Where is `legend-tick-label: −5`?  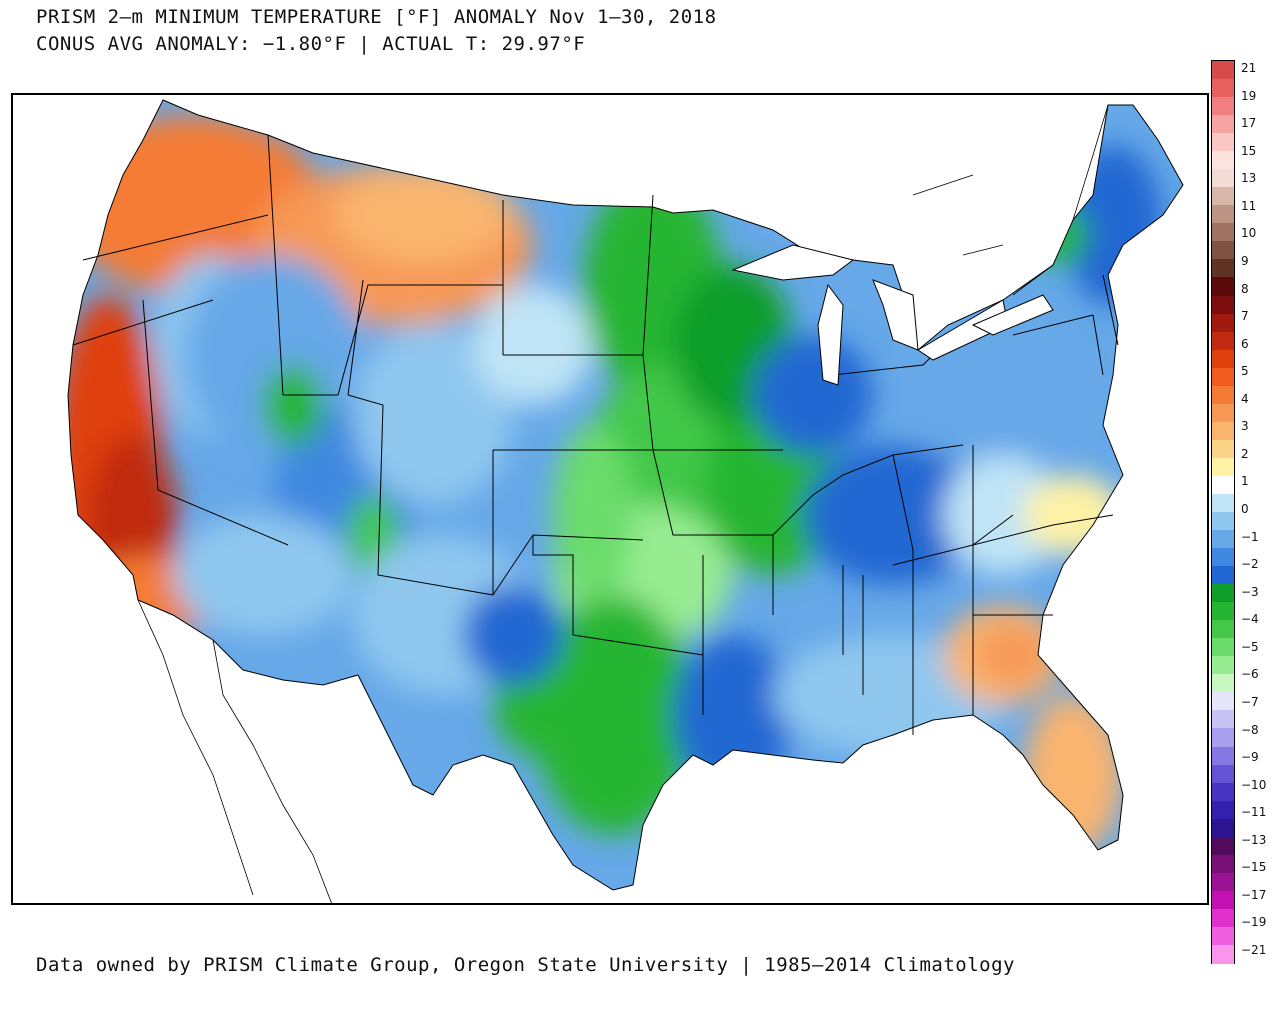 legend-tick-label: −5 is located at coordinates (1250, 646).